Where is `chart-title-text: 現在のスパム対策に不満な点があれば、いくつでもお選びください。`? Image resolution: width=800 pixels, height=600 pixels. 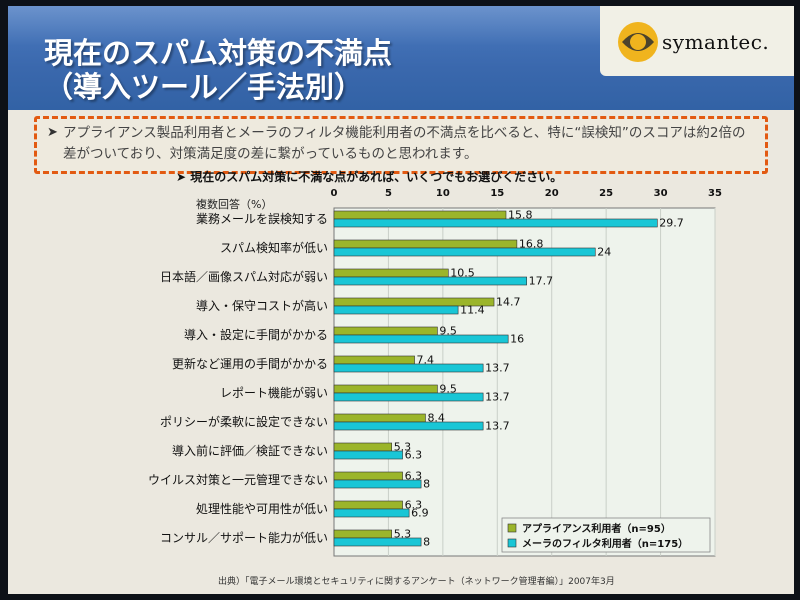 chart-title-text: 現在のスパム対策に不満な点があれば、いくつでもお選びください。 is located at coordinates (376, 177).